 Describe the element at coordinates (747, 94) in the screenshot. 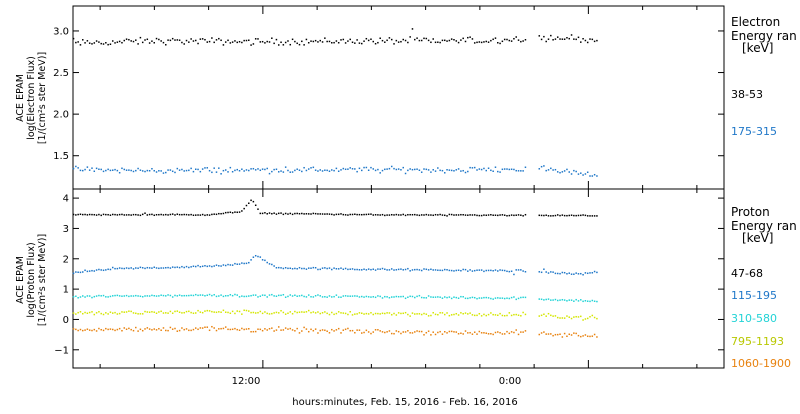

I see `electron-legend-entry-1: 38-53` at that location.